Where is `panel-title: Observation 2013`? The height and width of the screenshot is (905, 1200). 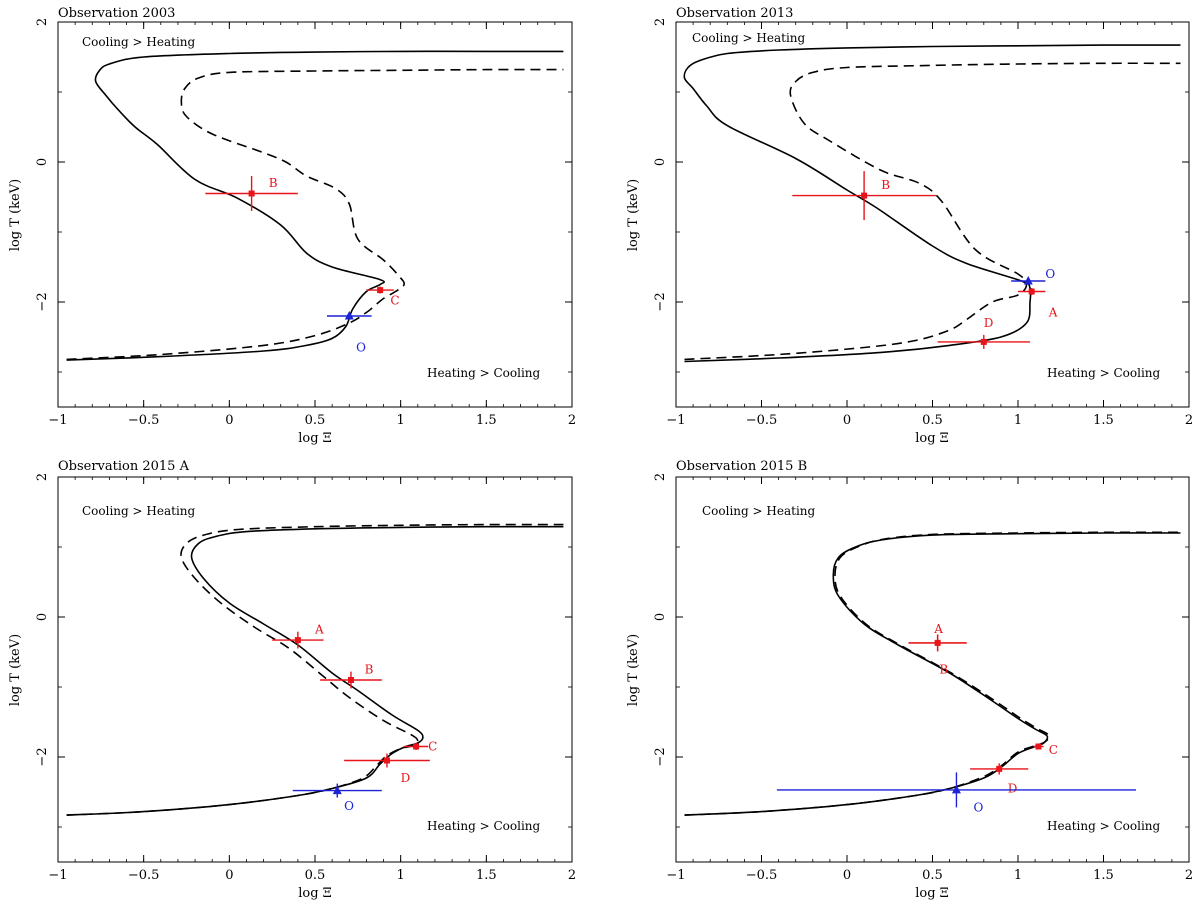 panel-title: Observation 2013 is located at coordinates (734, 13).